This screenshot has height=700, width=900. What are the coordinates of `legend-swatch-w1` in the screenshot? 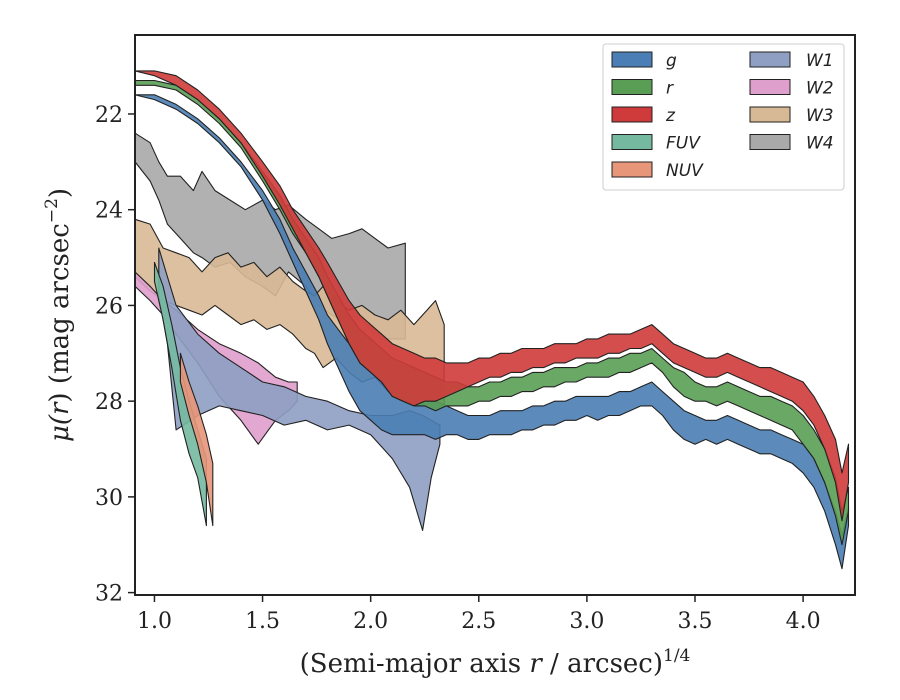 It's located at (770, 59).